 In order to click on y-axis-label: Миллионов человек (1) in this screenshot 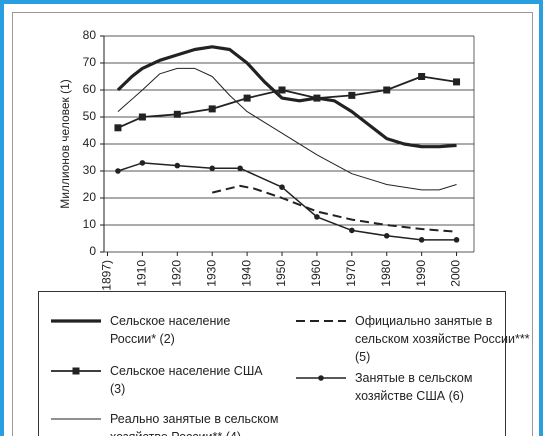, I will do `click(65, 144)`.